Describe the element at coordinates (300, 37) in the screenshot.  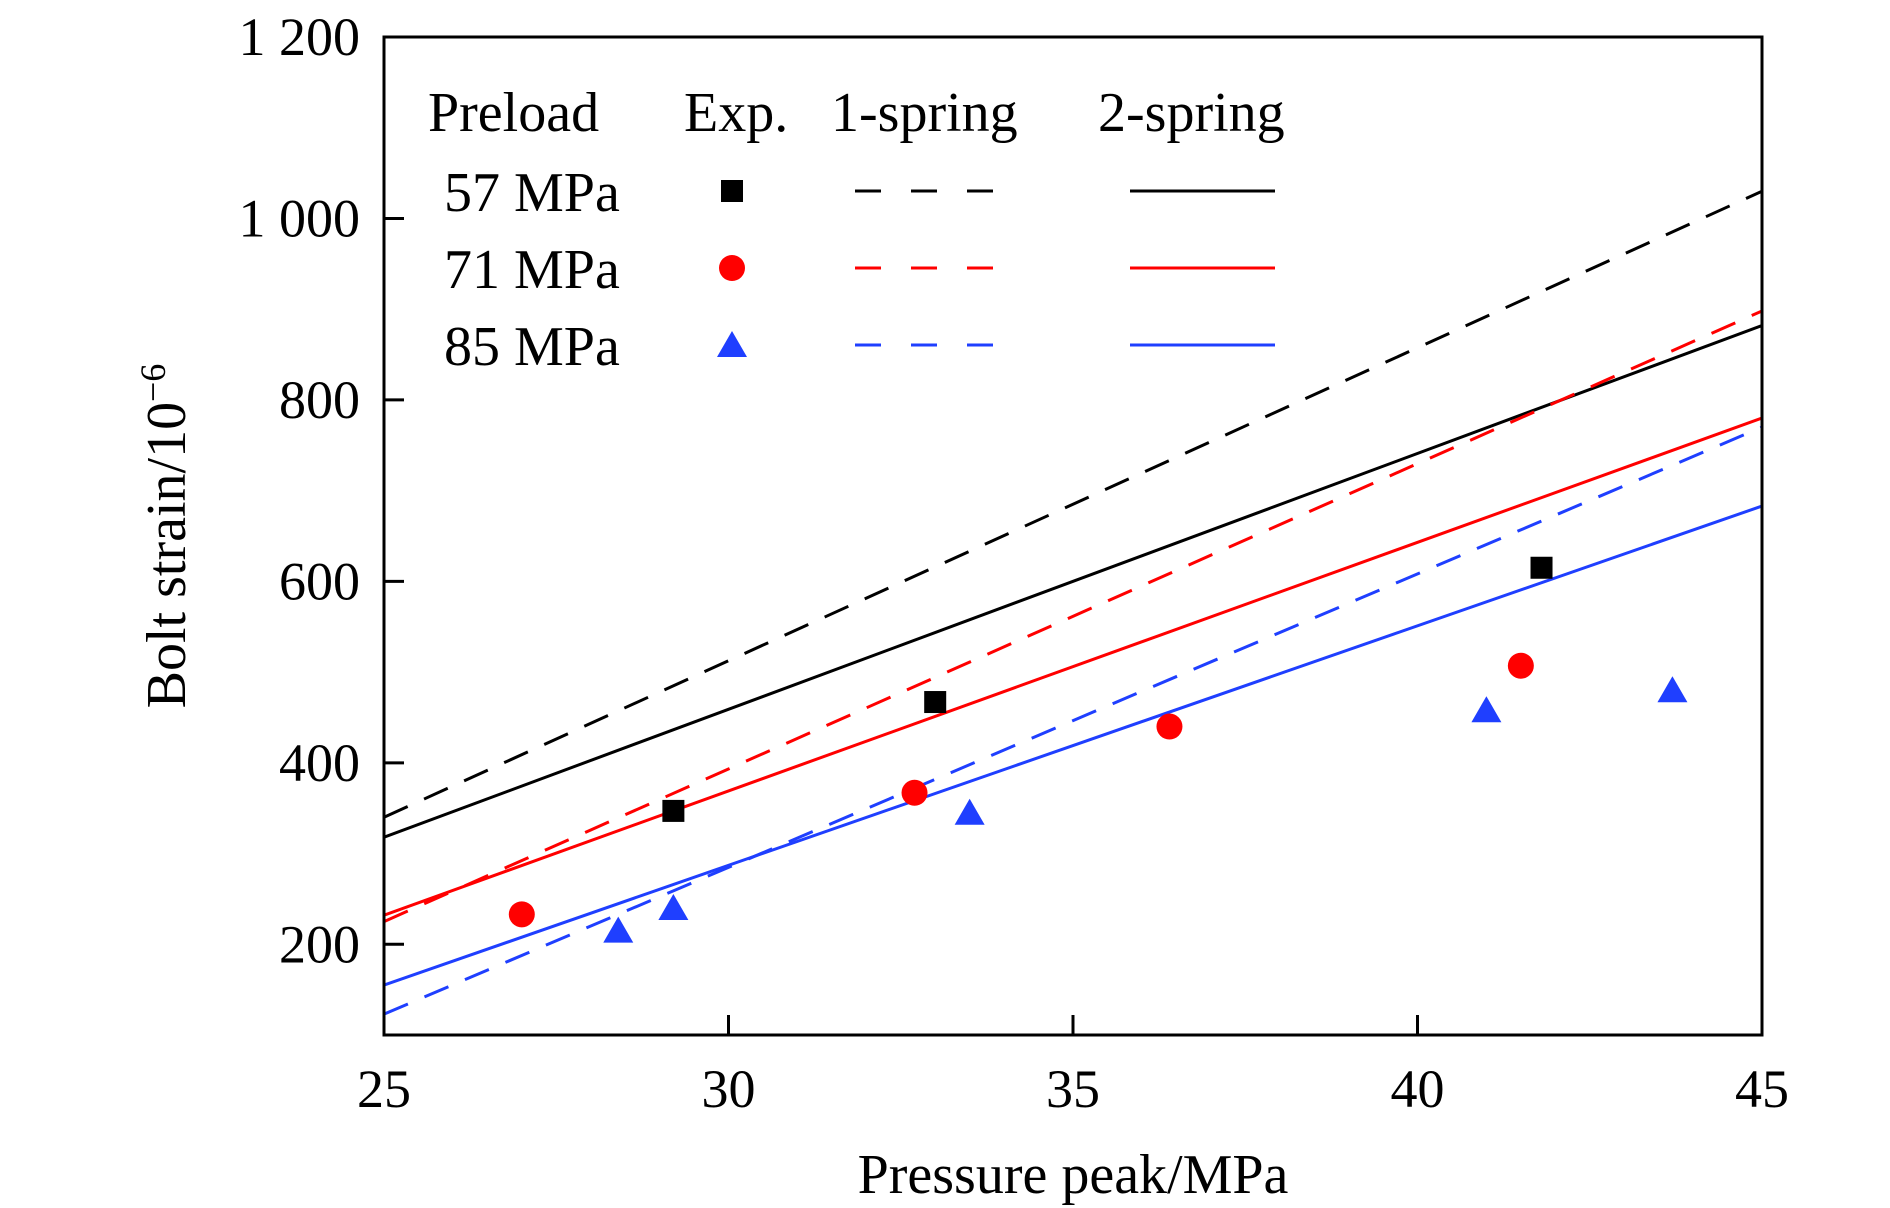
I see `y-tick-label: 1 200` at that location.